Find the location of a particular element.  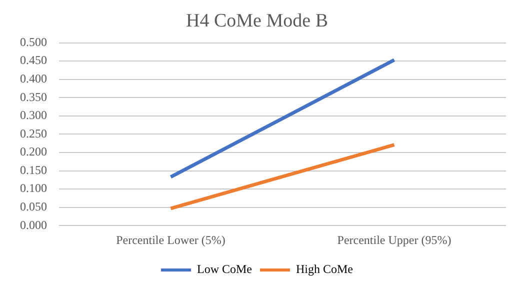

x-tick-label: Percentile Lower (5%) is located at coordinates (171, 239).